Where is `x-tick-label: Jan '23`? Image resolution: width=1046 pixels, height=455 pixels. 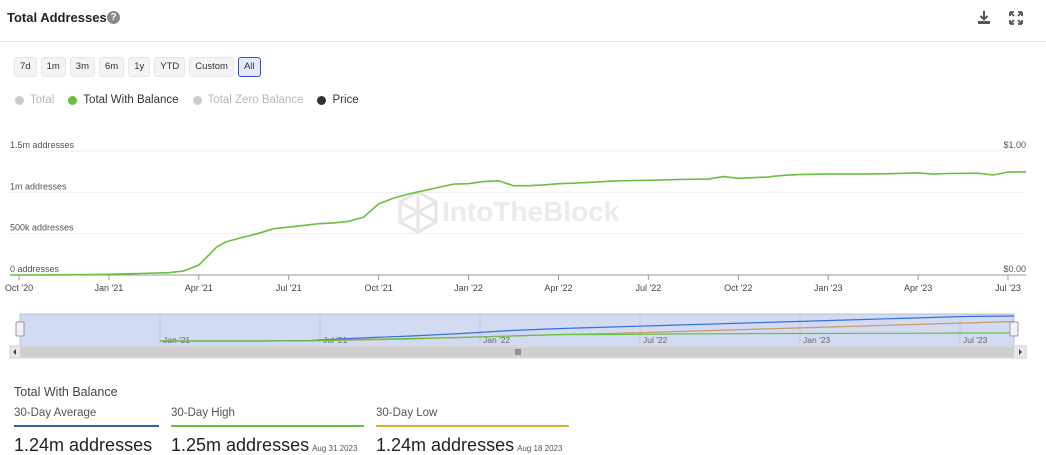
x-tick-label: Jan '23 is located at coordinates (828, 288).